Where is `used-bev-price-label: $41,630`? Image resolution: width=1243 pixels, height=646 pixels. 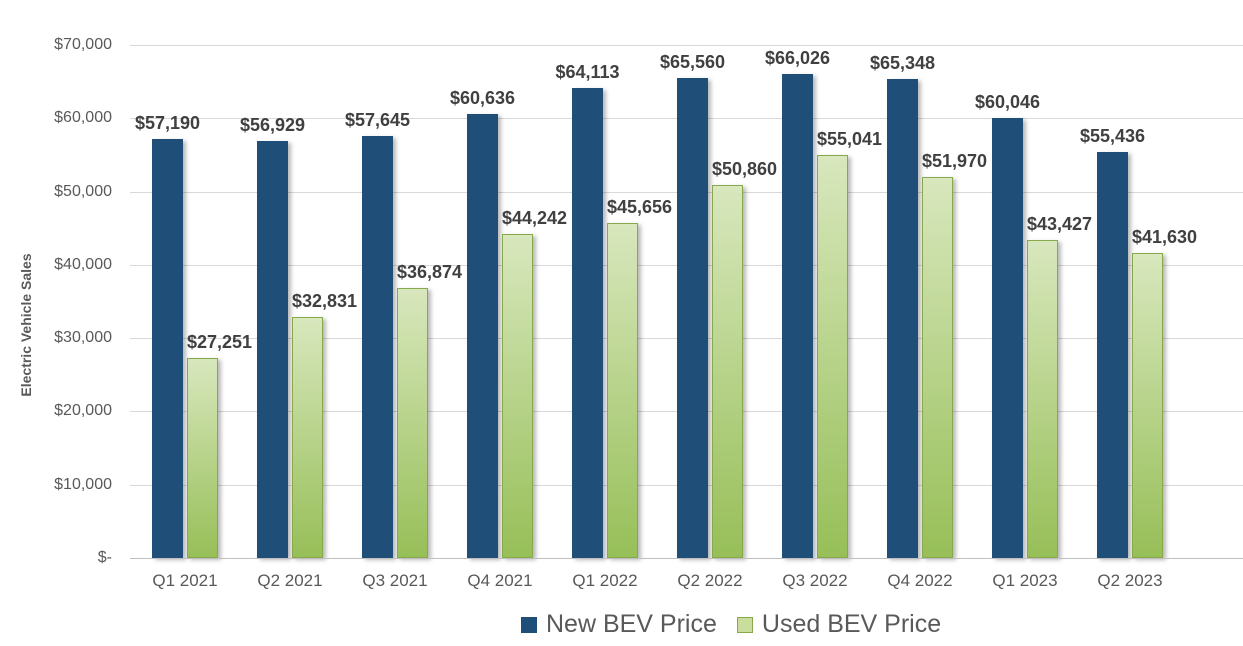
used-bev-price-label: $41,630 is located at coordinates (1165, 237).